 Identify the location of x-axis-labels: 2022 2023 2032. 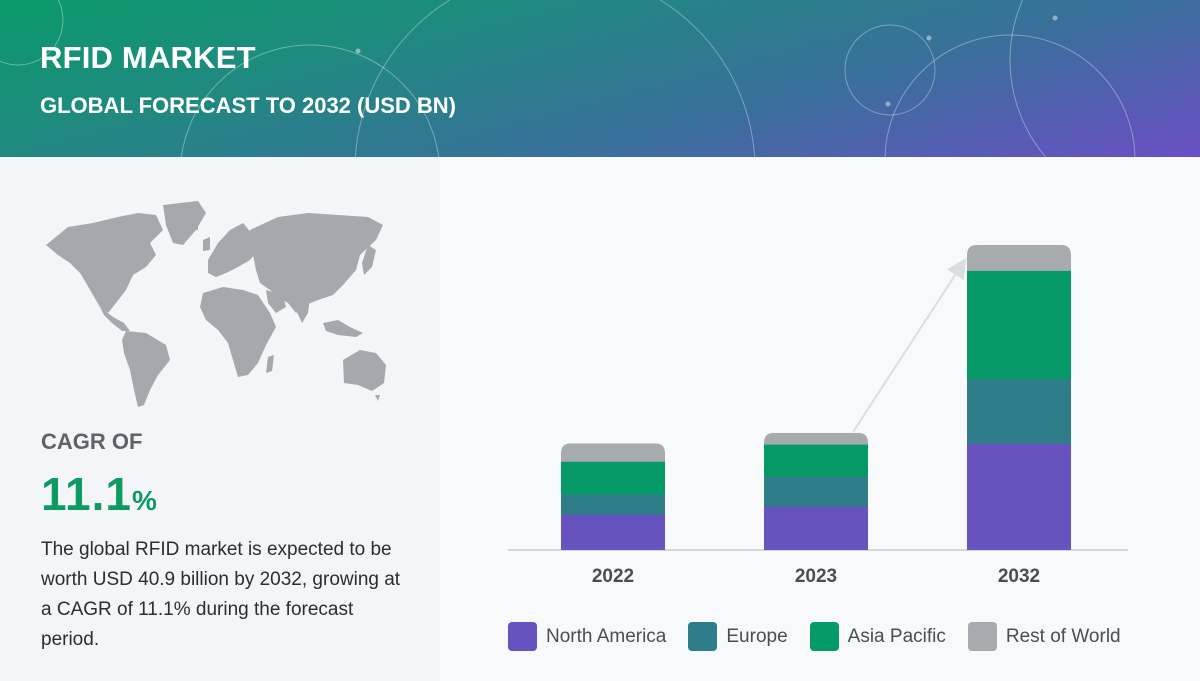
(816, 576).